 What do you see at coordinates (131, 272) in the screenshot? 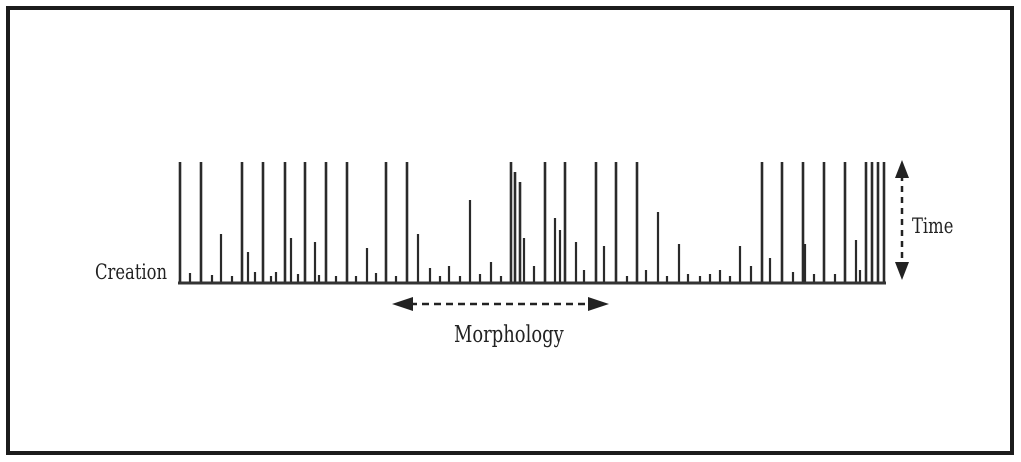
I see `creation-label: Creation` at bounding box center [131, 272].